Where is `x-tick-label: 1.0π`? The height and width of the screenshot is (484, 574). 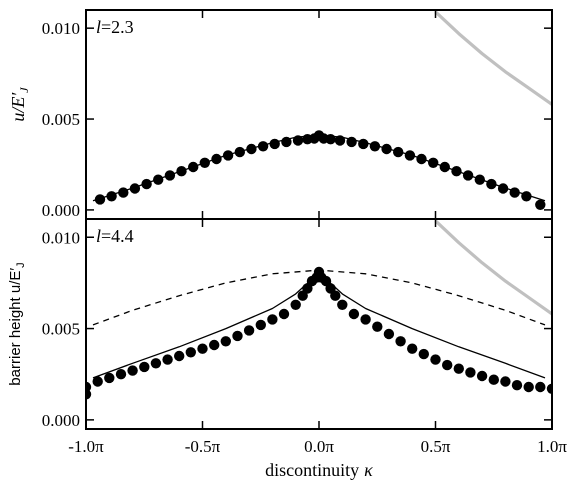
x-tick-label: 1.0π is located at coordinates (552, 446).